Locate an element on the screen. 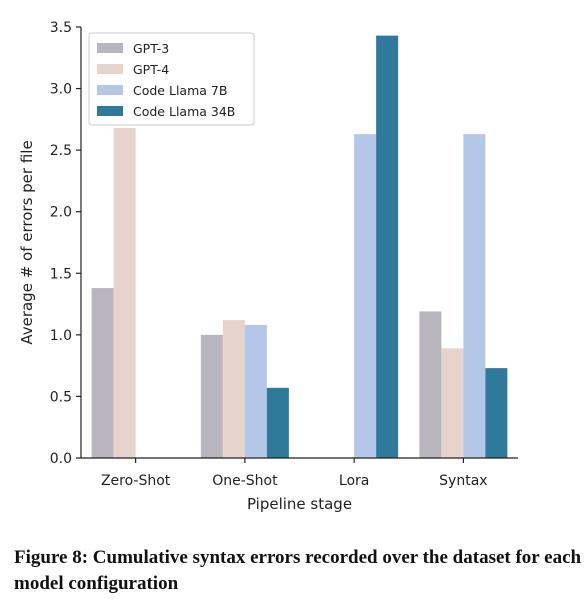  legend-frame is located at coordinates (171, 79).